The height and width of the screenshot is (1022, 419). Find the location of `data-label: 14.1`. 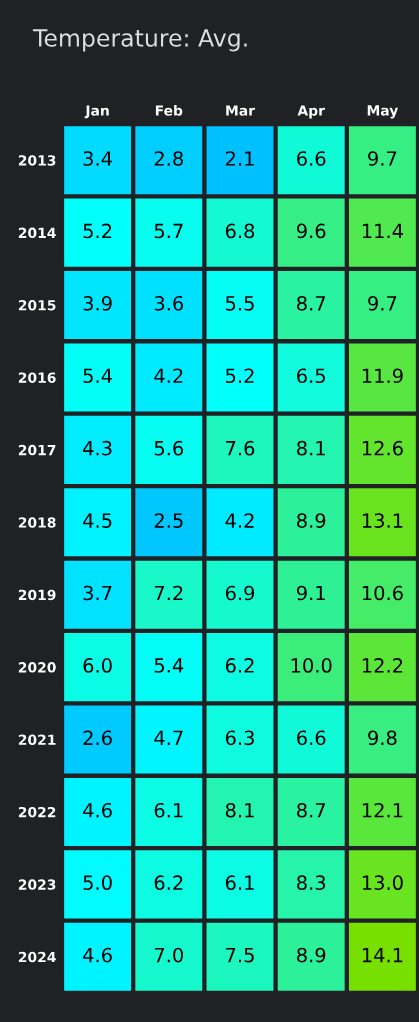

data-label: 14.1 is located at coordinates (382, 955).